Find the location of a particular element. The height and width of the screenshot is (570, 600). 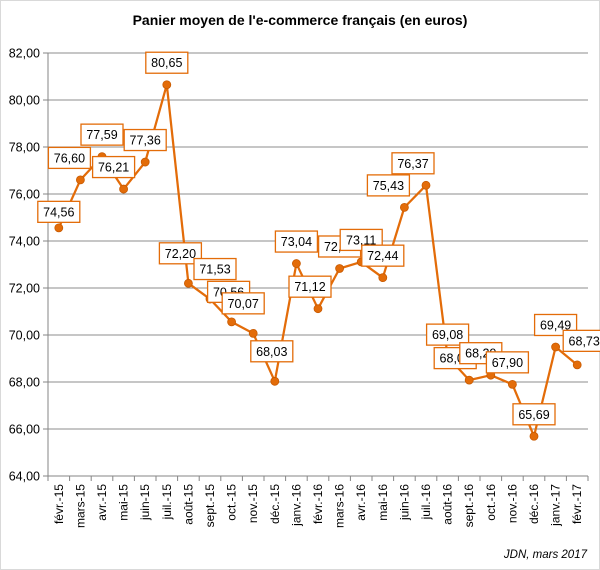

data-label: 70,07 is located at coordinates (243, 304).